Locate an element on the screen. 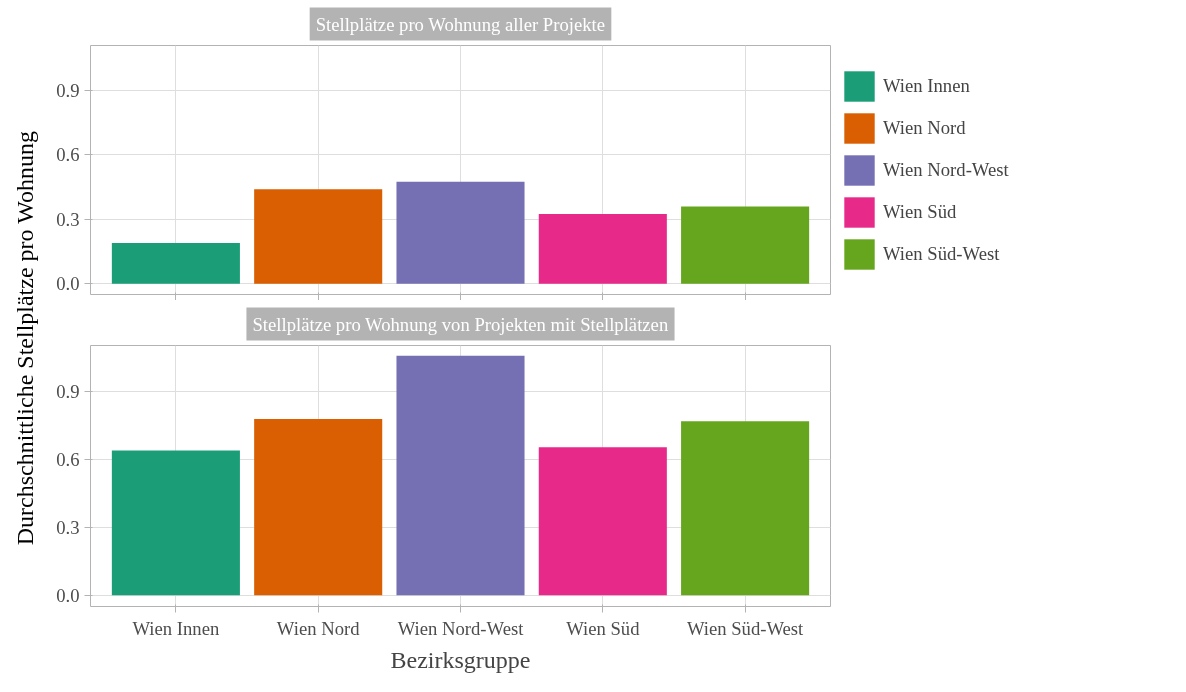 The width and height of the screenshot is (1186, 692). y-axis-title: Durchschnittliche Stellplätze pro Wohnung is located at coordinates (24, 338).